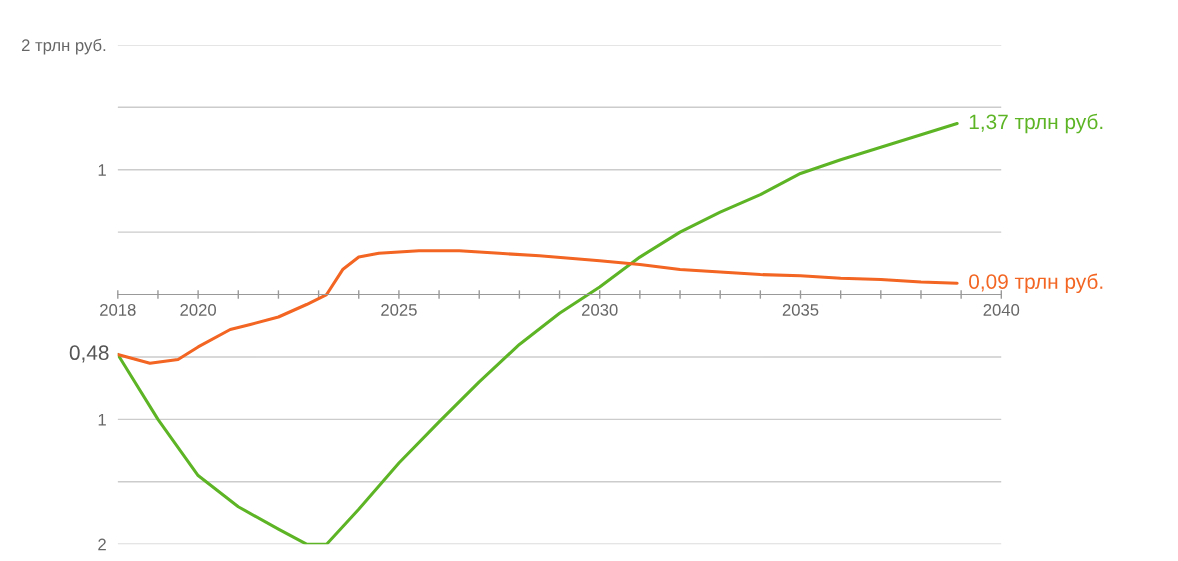  I want to click on y-tick-label: 2, so click(102, 544).